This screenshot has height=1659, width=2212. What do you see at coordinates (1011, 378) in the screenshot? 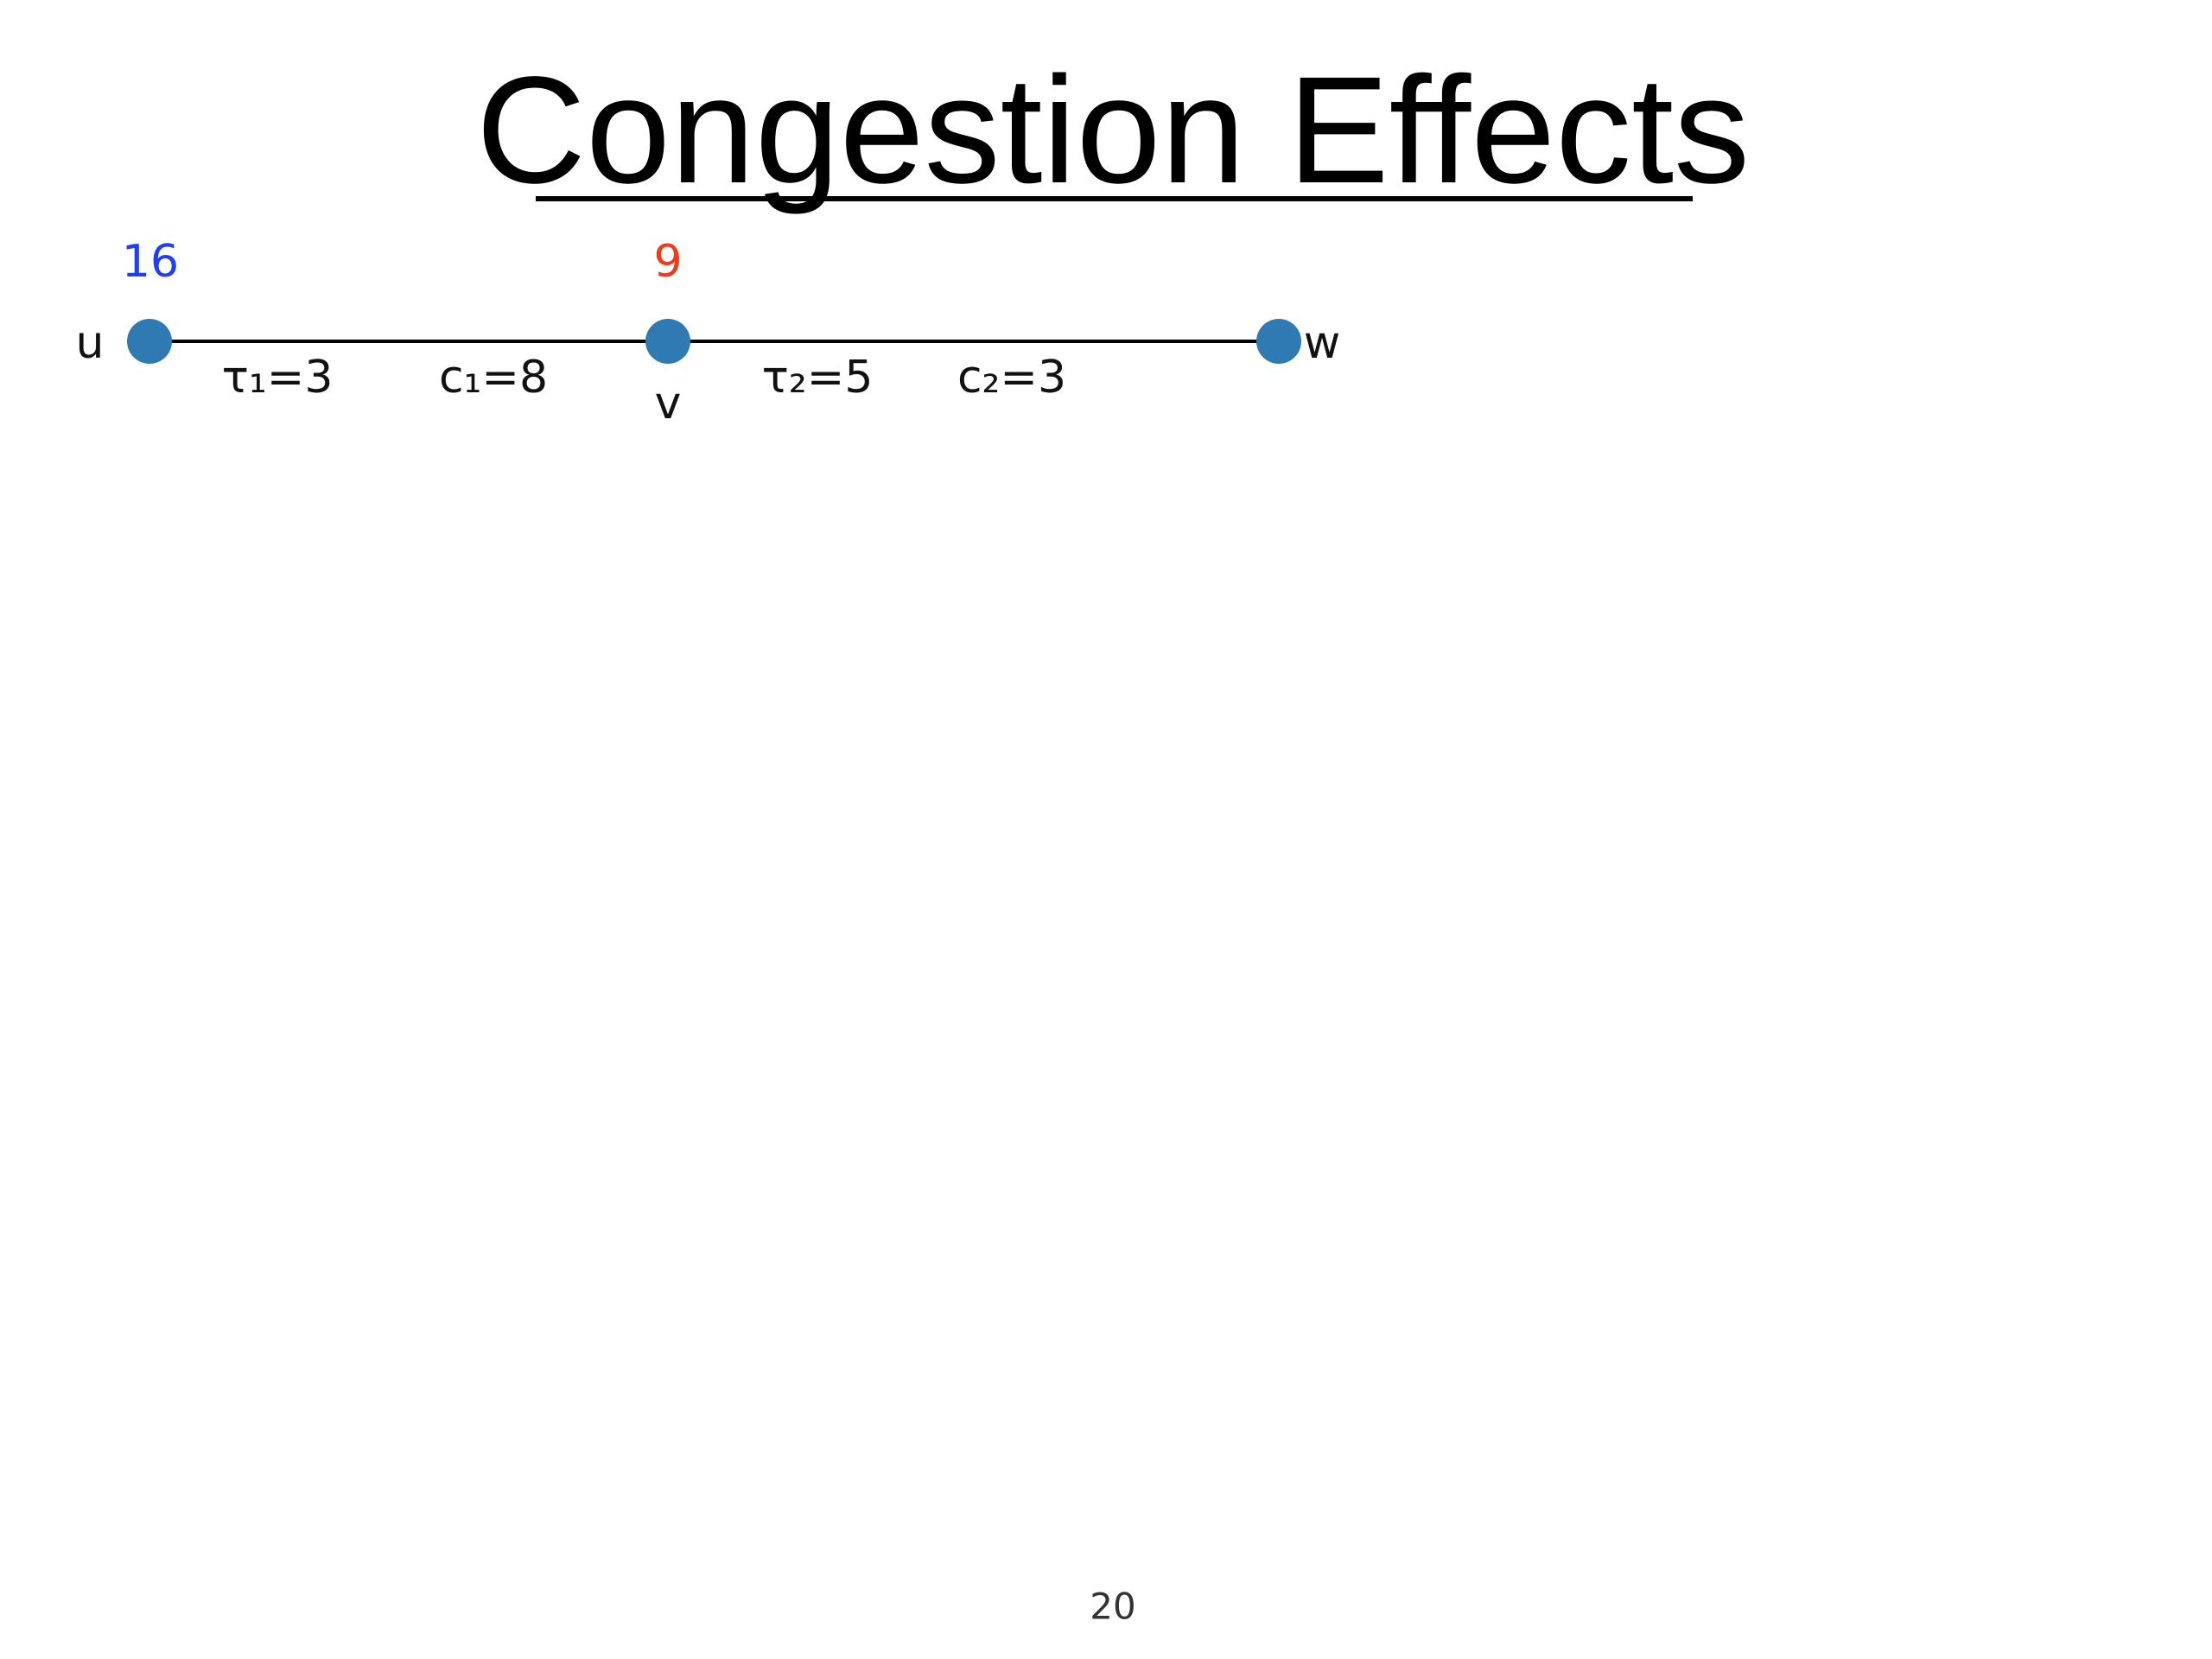
I see `edge-label: c₂=3` at bounding box center [1011, 378].